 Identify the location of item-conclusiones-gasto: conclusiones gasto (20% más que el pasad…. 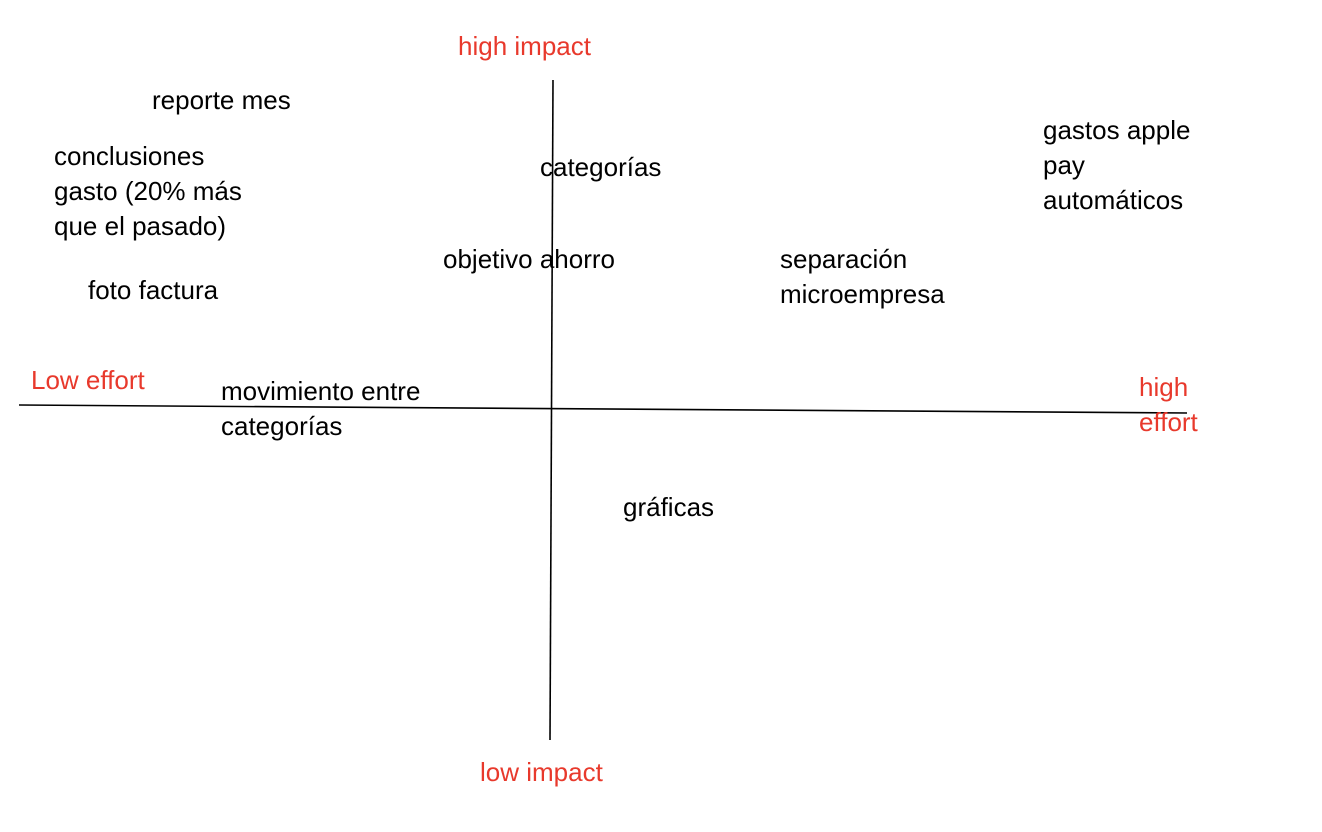
(148, 191).